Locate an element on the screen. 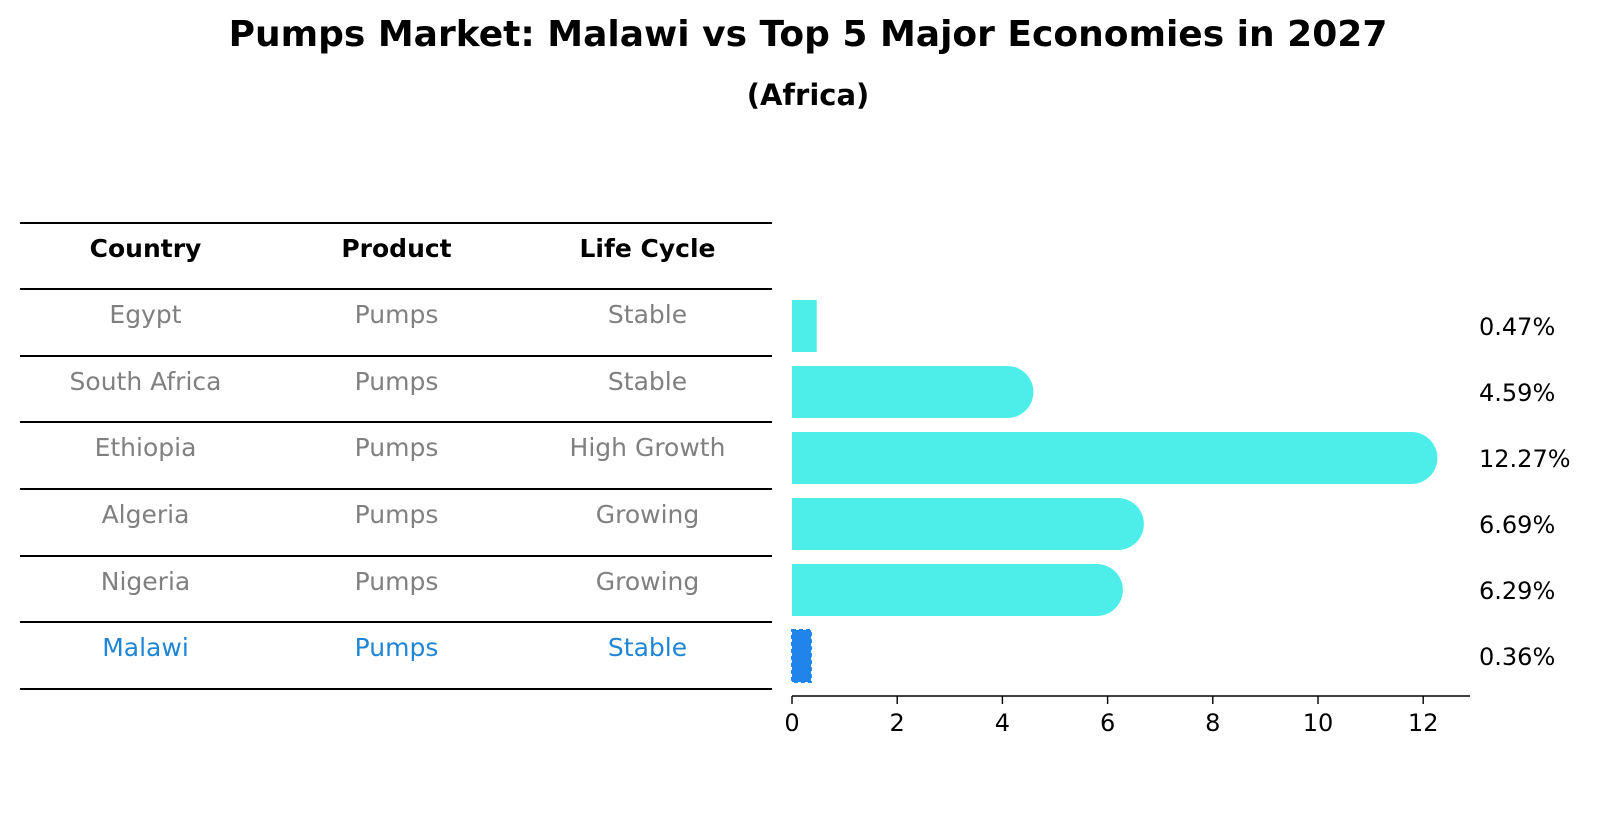  value-label: 0.47% is located at coordinates (1517, 327).